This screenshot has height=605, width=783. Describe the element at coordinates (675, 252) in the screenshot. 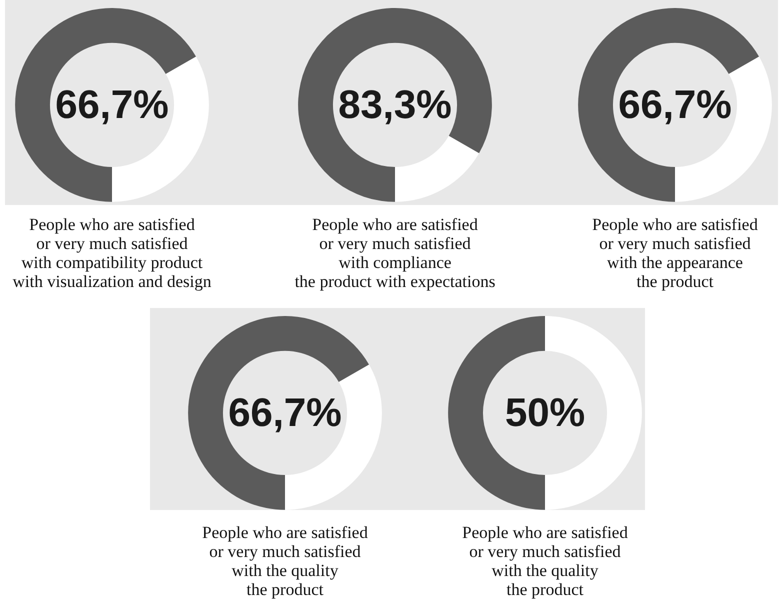

I see `text: People who are satisfied or very much satisfied with the appearance the product` at that location.